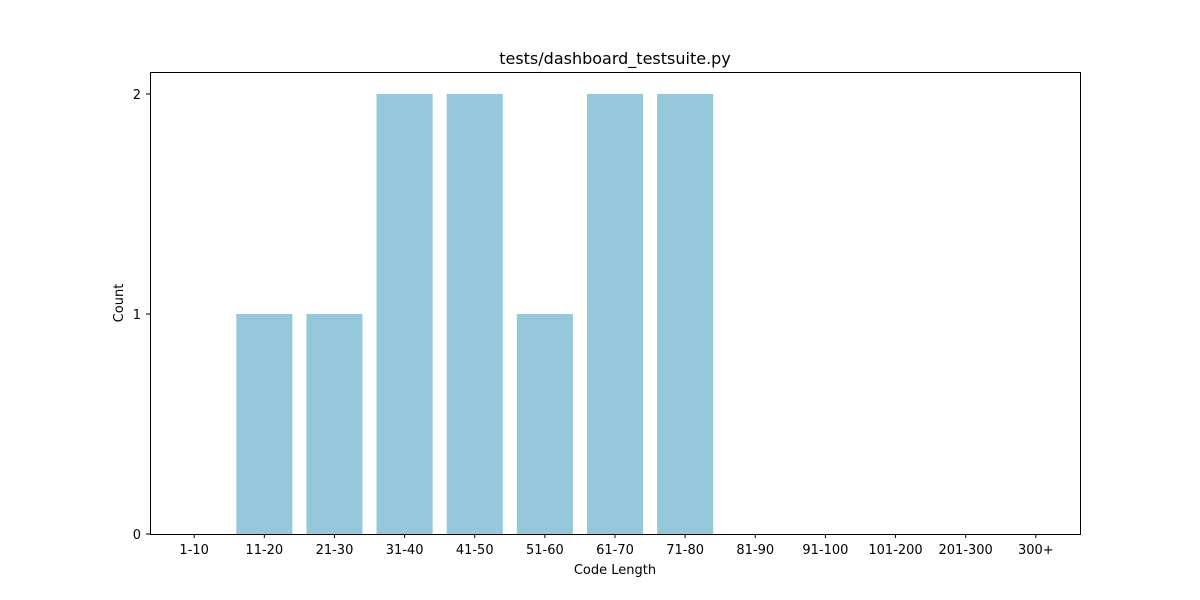  What do you see at coordinates (615, 550) in the screenshot?
I see `x-tick-label: 61-70` at bounding box center [615, 550].